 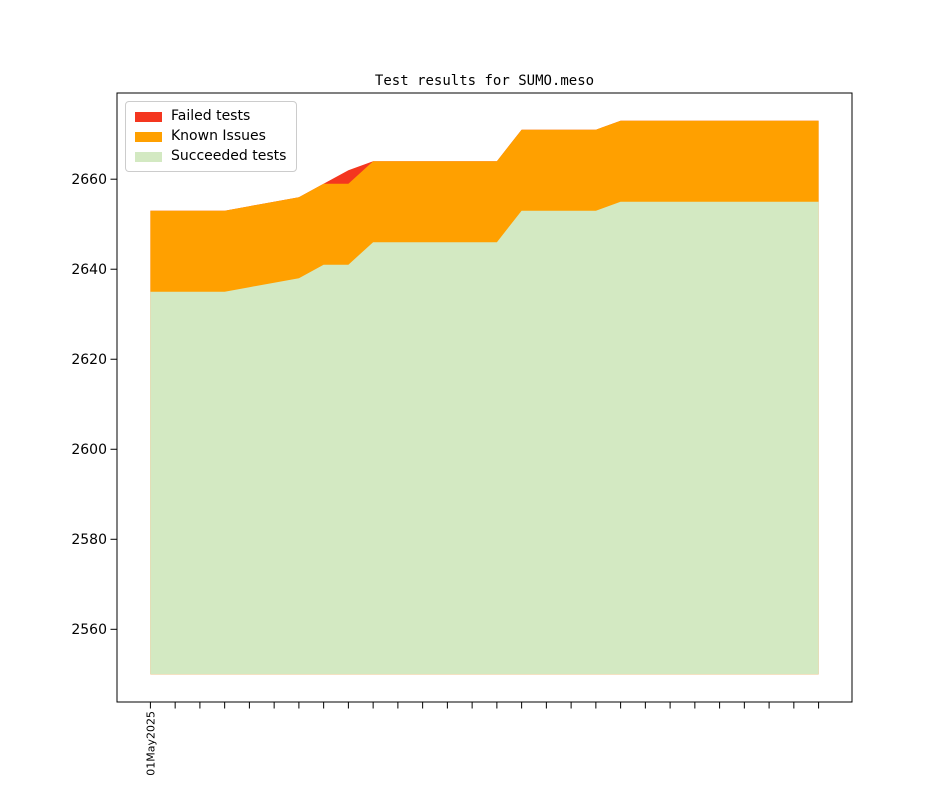 I want to click on y-tick-label: 2560, so click(x=89, y=630).